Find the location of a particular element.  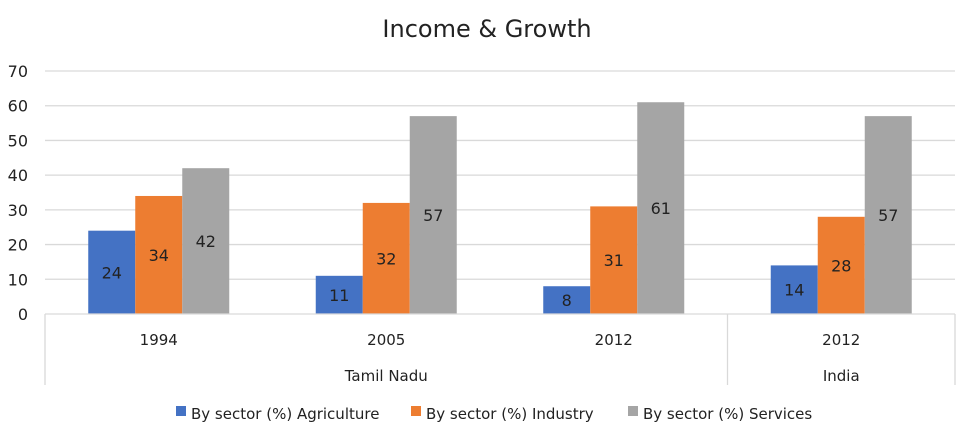

data-label: 8 is located at coordinates (567, 300).